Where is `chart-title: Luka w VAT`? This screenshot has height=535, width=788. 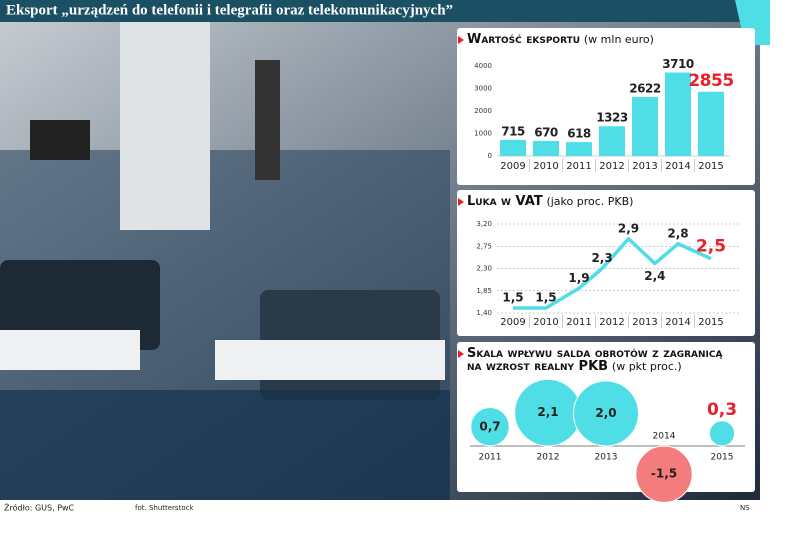 chart-title: Luka w VAT is located at coordinates (505, 201).